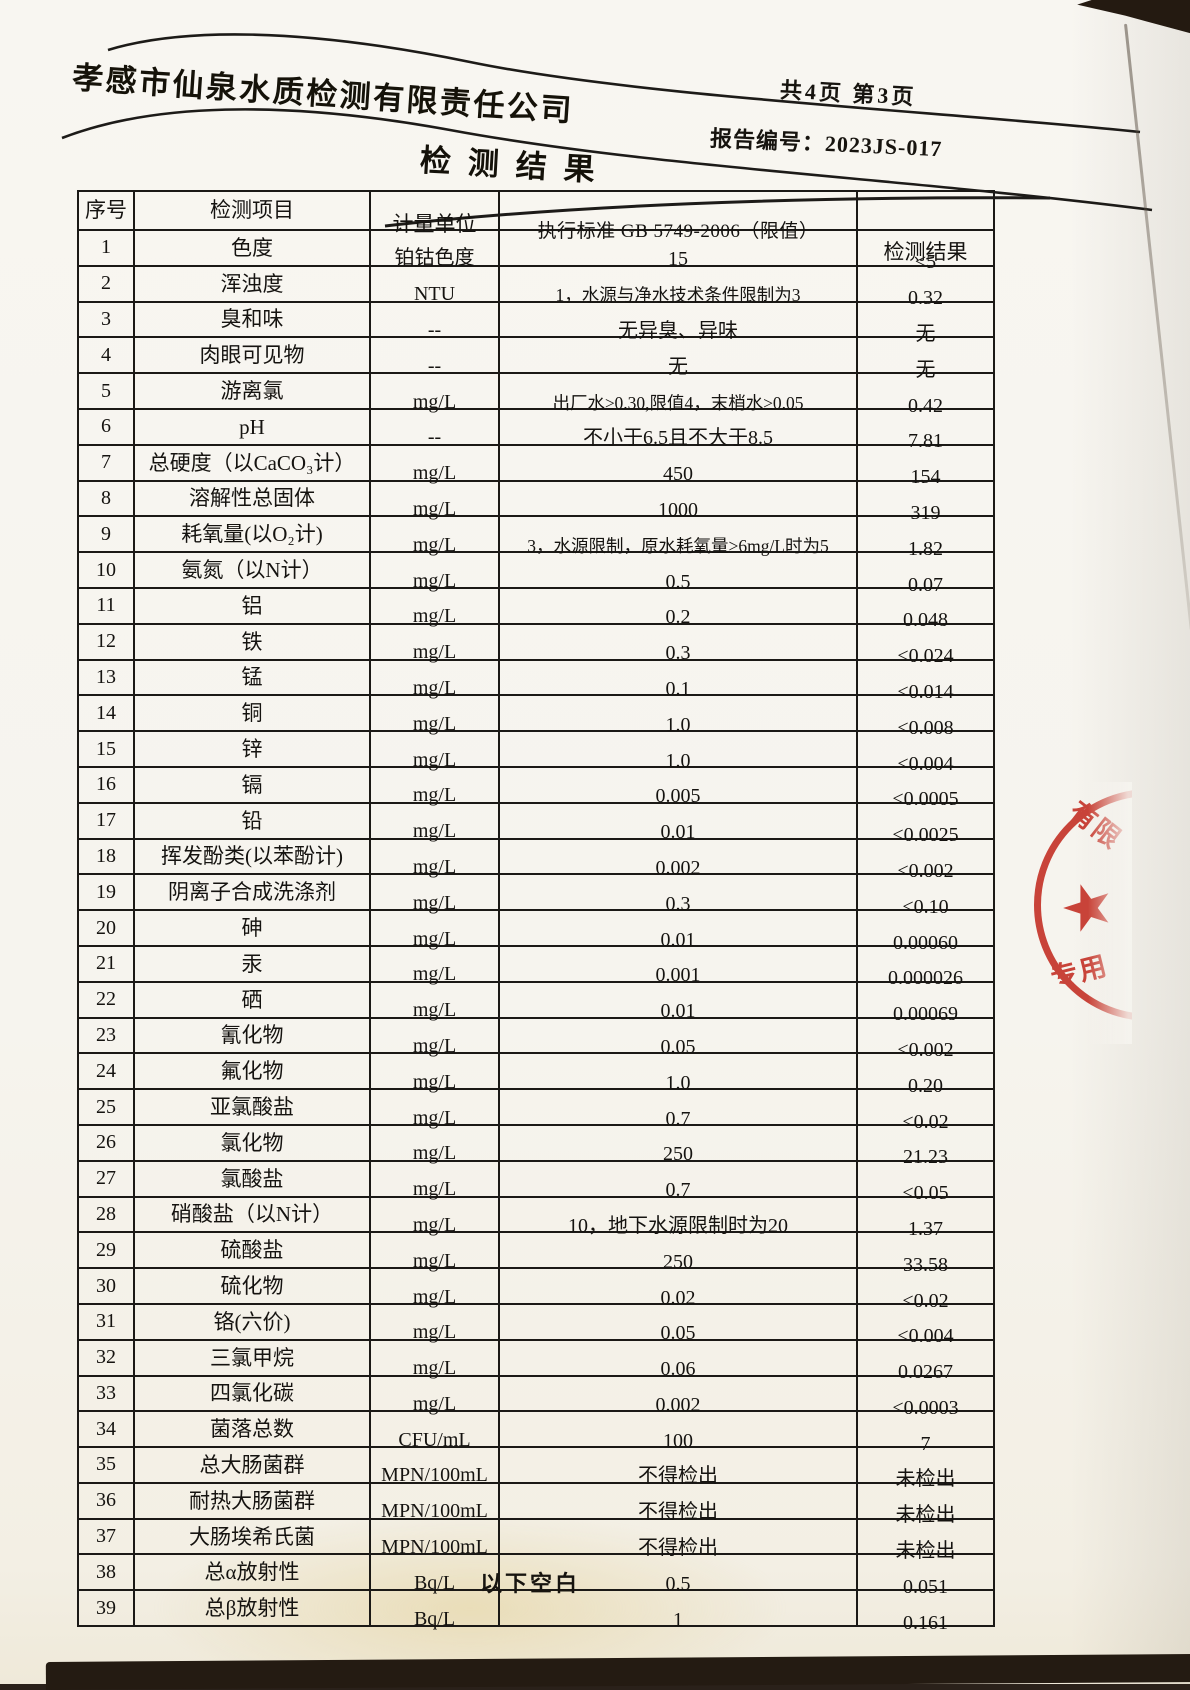  Describe the element at coordinates (883, 146) in the screenshot. I see `report-number-value: 2023JS-017` at that location.